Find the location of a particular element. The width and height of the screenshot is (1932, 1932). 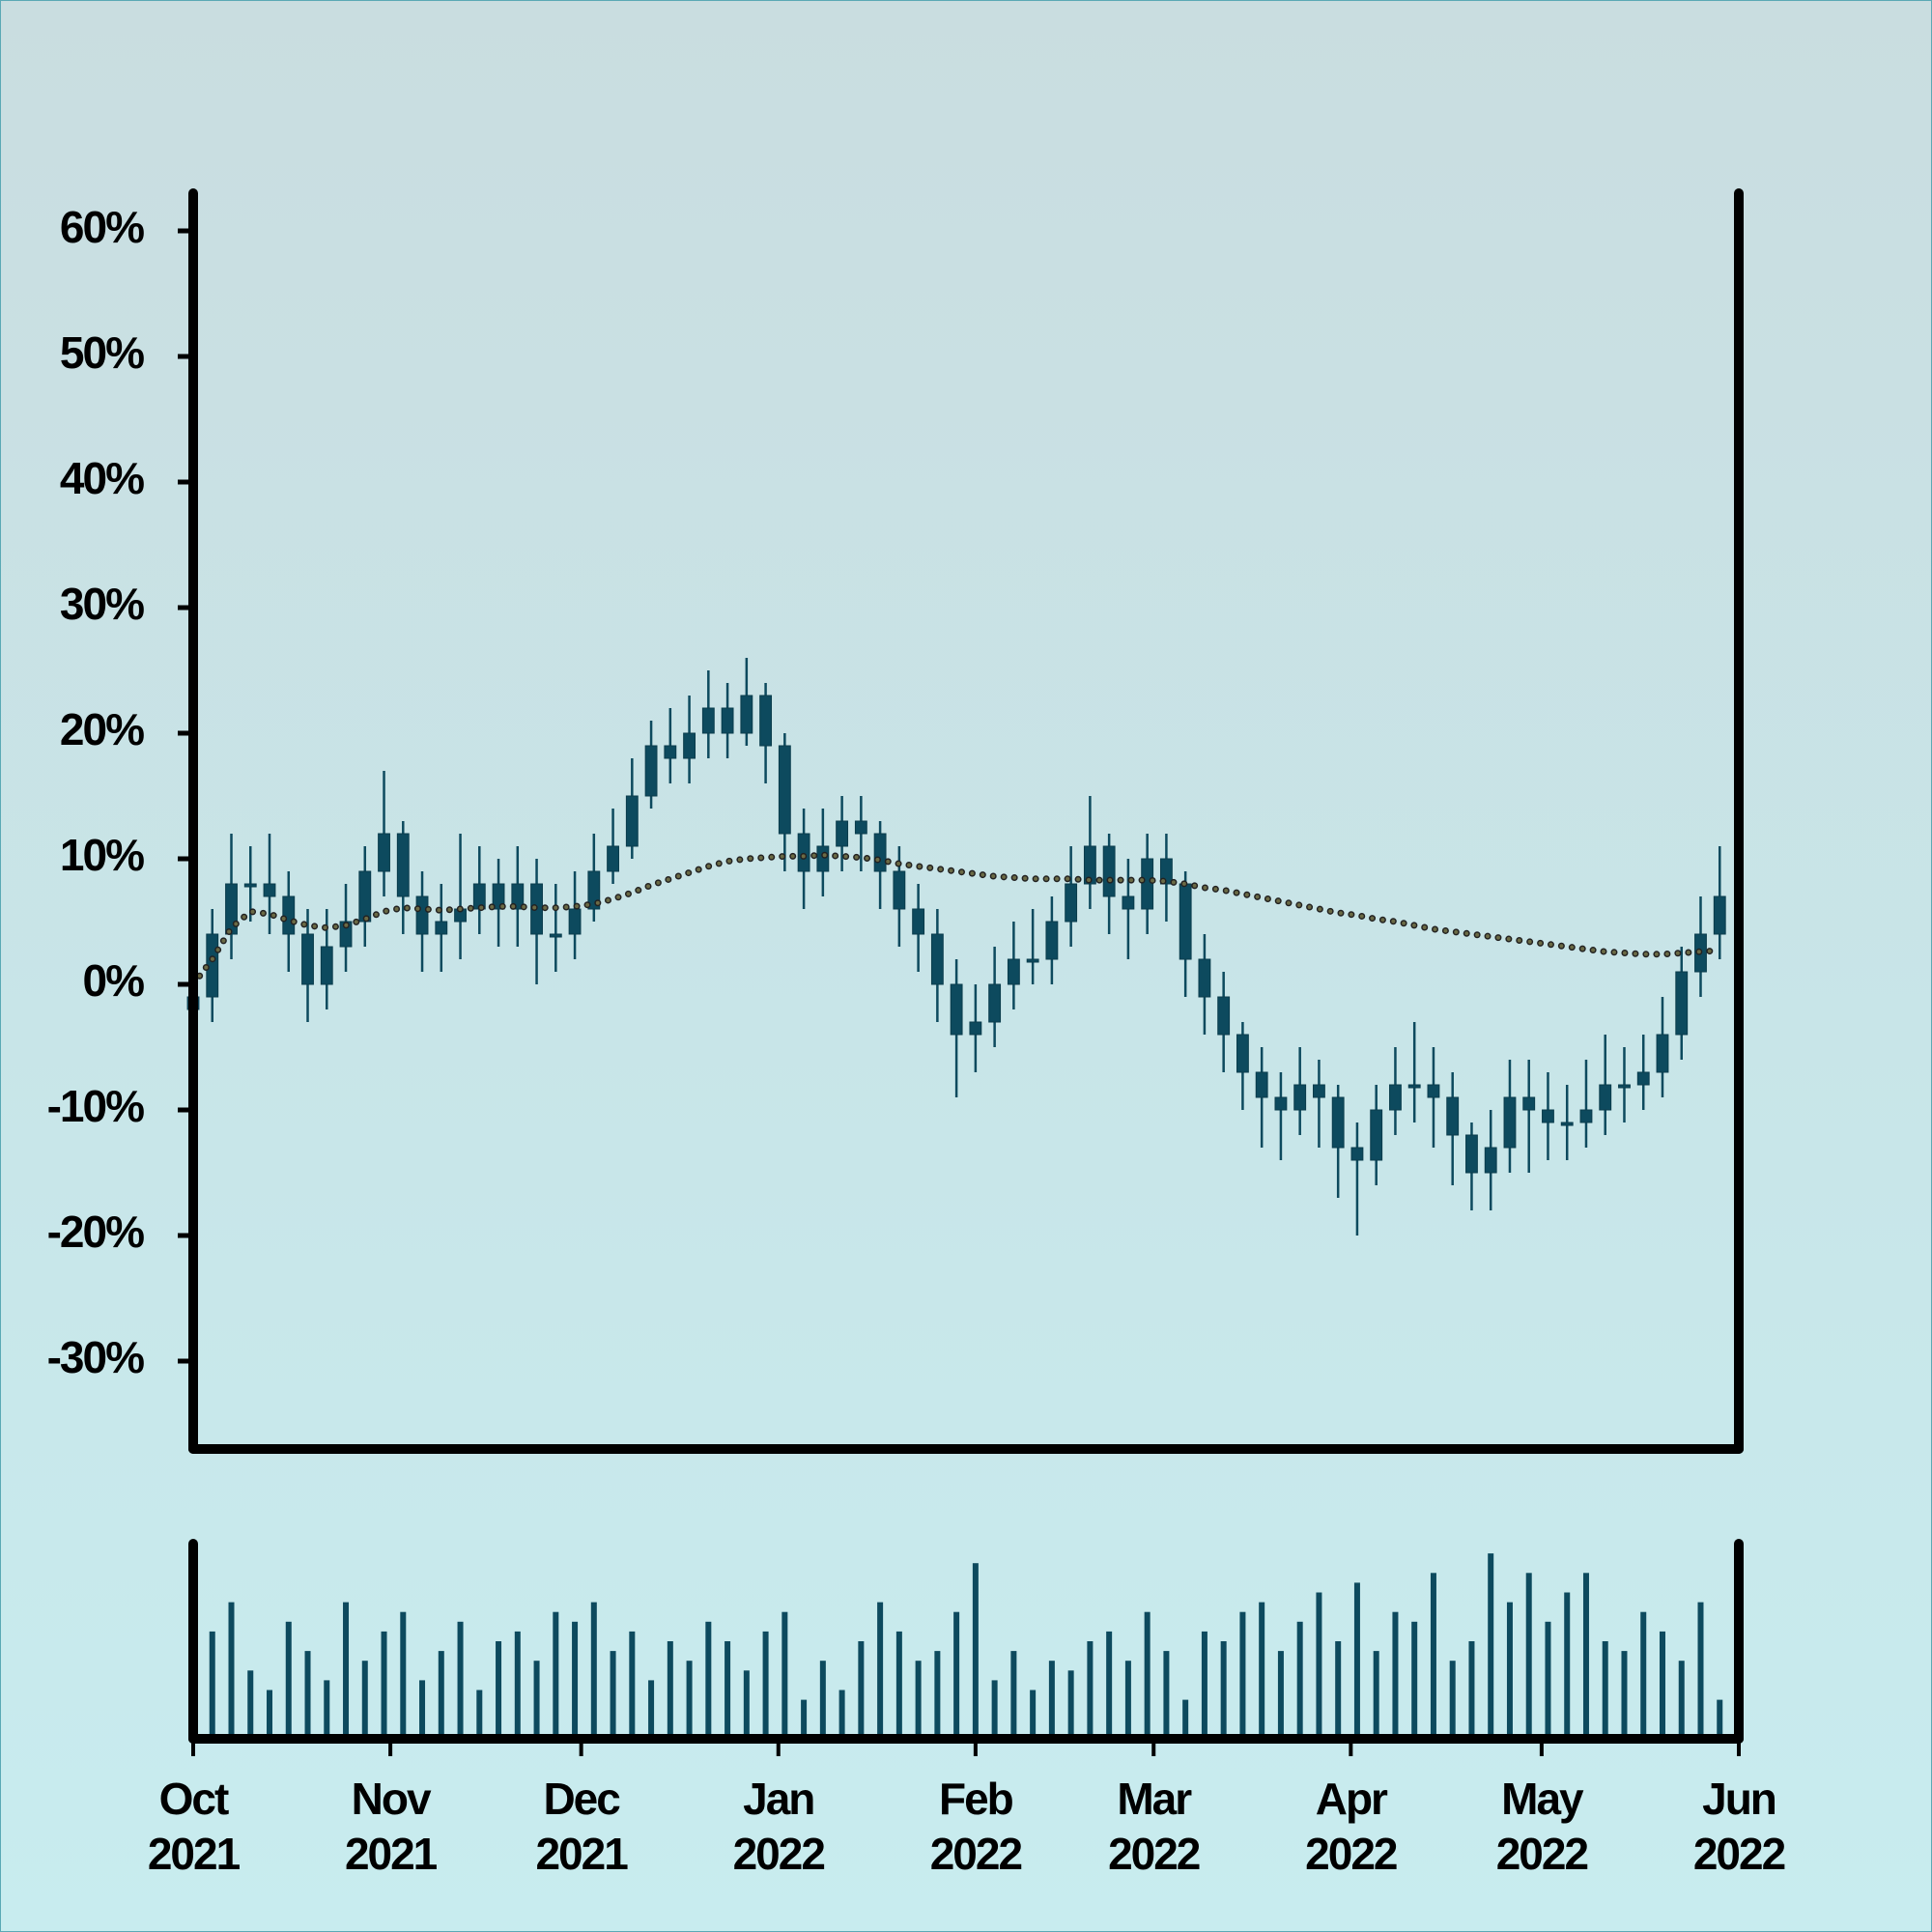

y-tick-label: -20% is located at coordinates (95, 1232).